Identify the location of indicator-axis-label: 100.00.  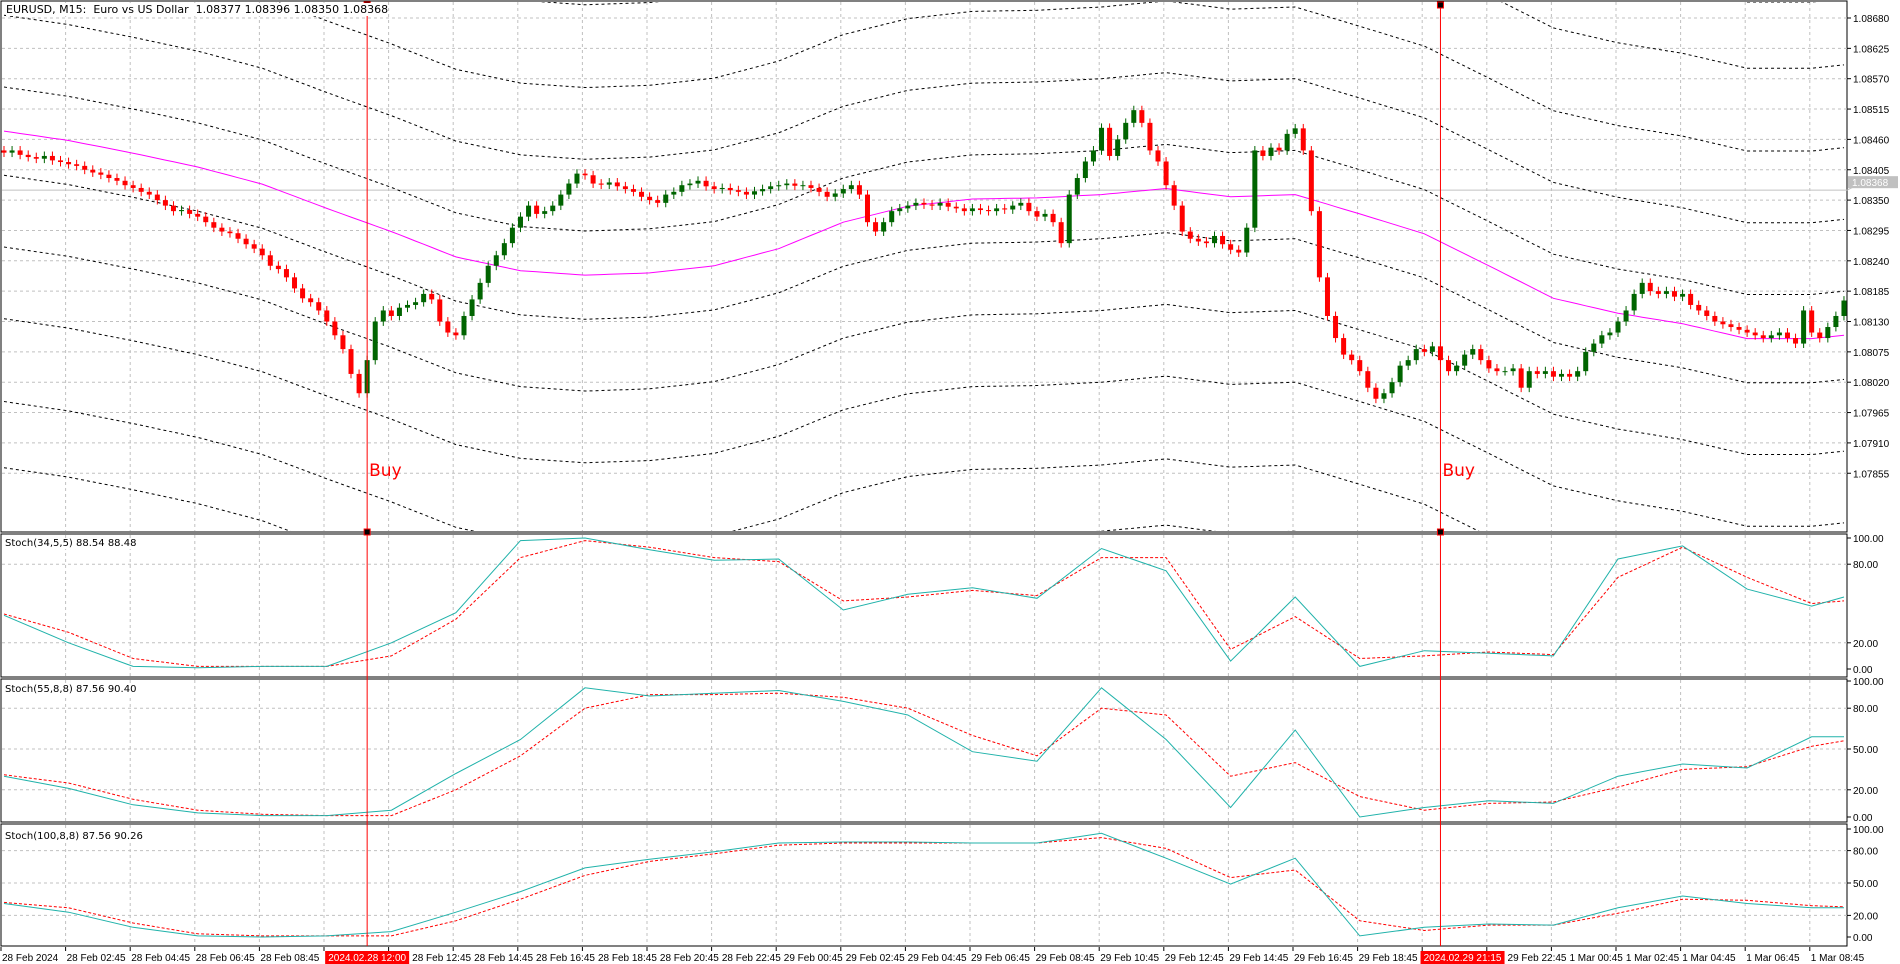
(1868, 830).